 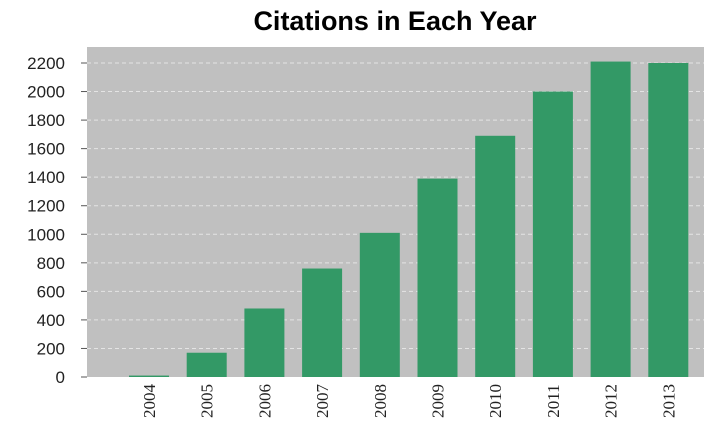 I want to click on bar-2007, so click(x=322, y=322).